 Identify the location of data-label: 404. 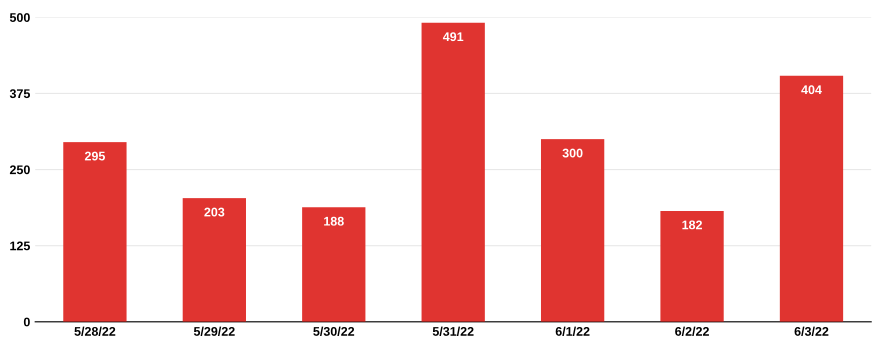
(811, 89).